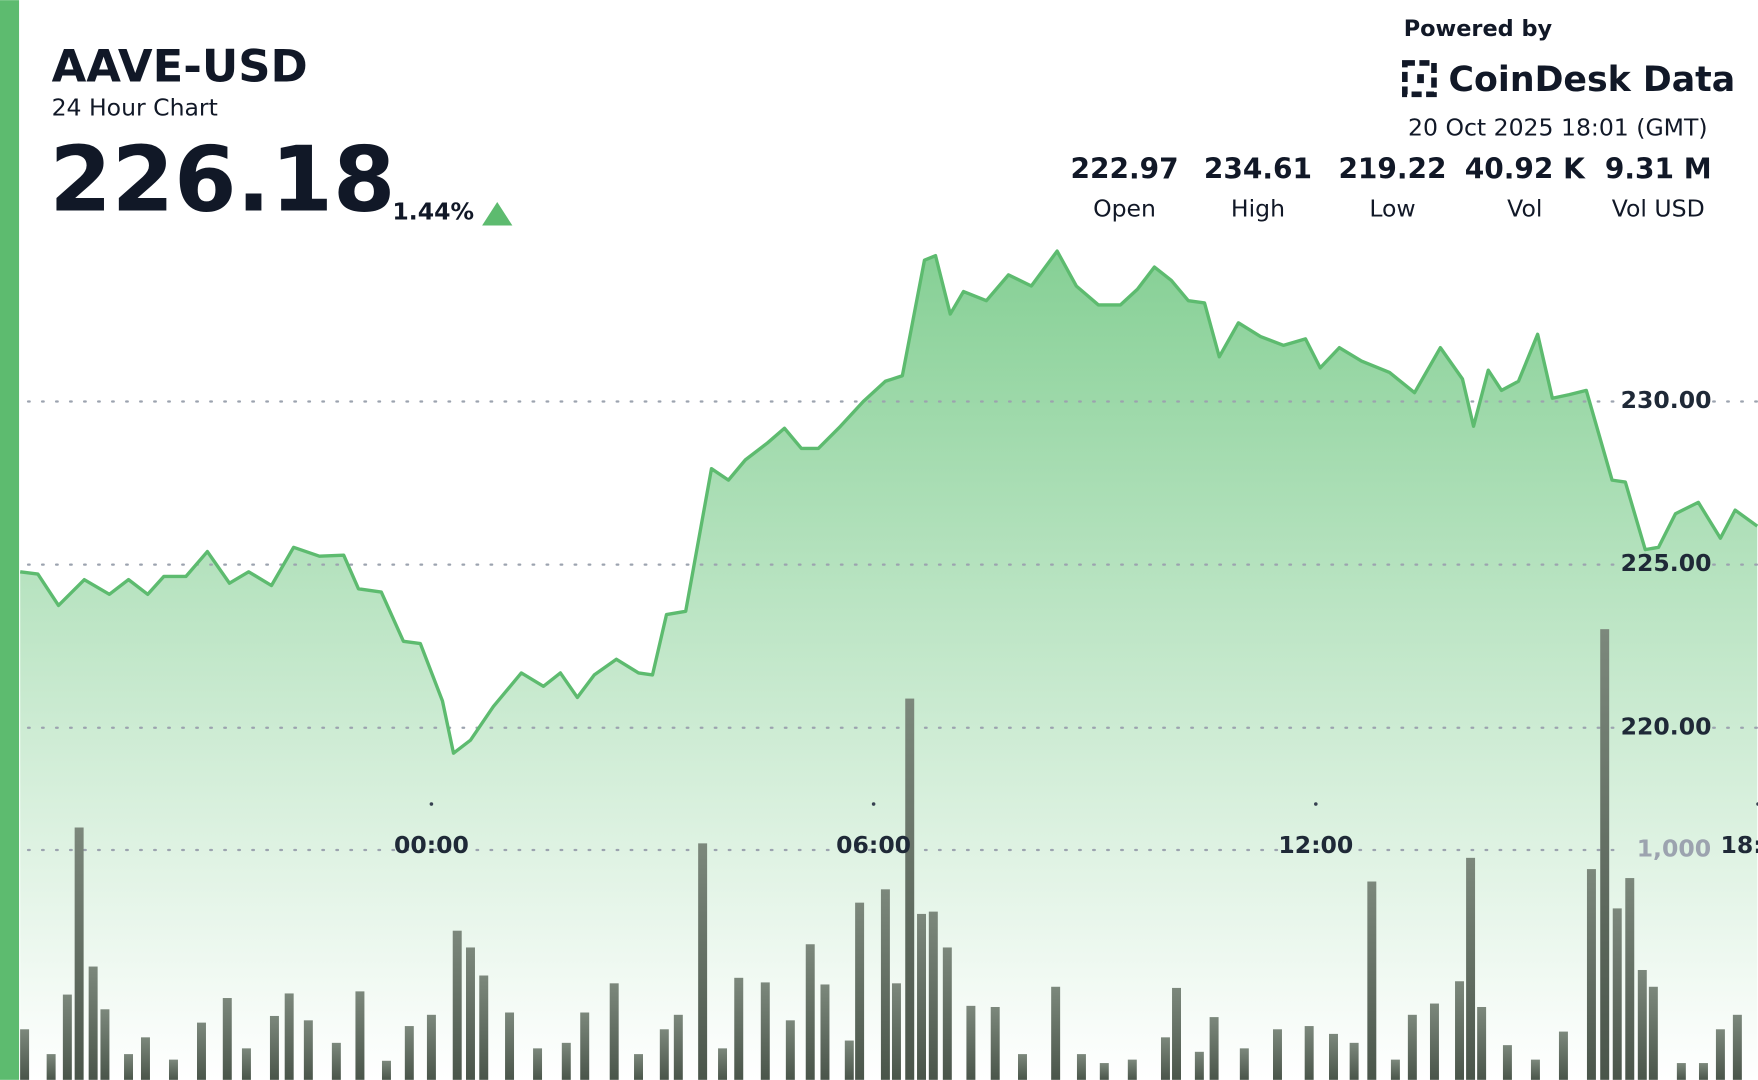 Image resolution: width=1758 pixels, height=1080 pixels. What do you see at coordinates (1525, 169) in the screenshot?
I see `stat-value: 40.92 K` at bounding box center [1525, 169].